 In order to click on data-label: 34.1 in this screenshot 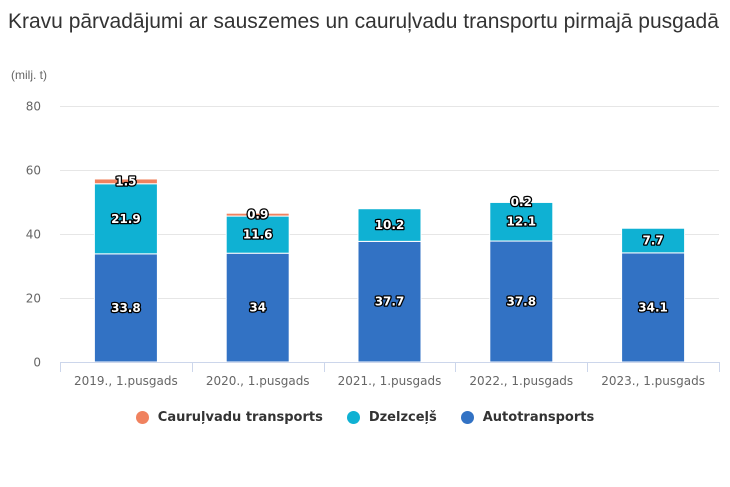, I will do `click(653, 307)`.